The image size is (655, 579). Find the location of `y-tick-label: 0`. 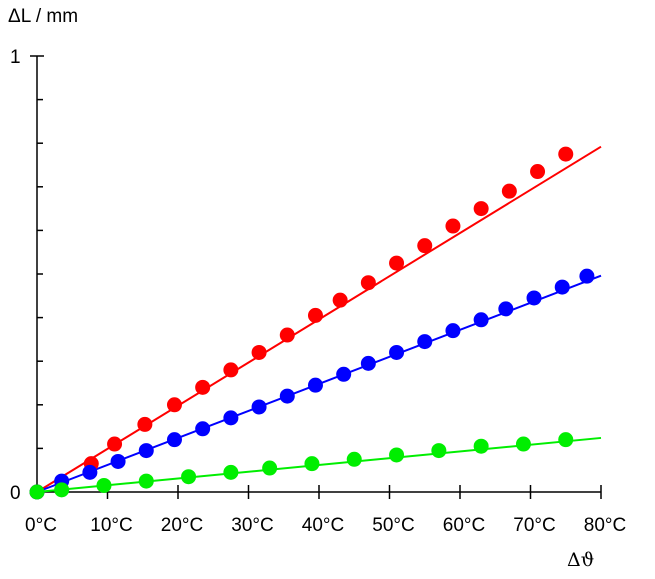

y-tick-label: 0 is located at coordinates (15, 493).